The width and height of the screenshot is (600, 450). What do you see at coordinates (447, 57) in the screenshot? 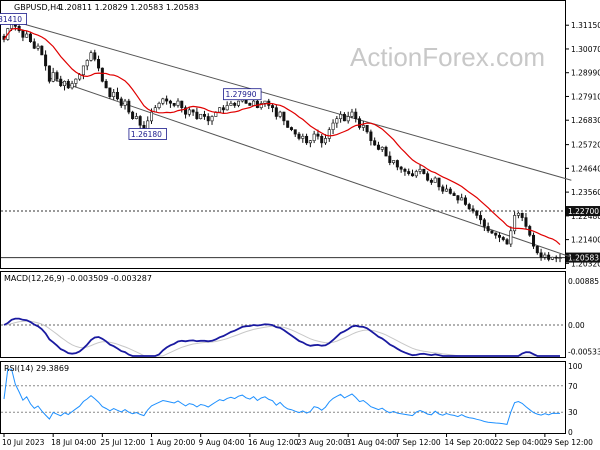
I see `watermark: ActionForex.com` at bounding box center [447, 57].